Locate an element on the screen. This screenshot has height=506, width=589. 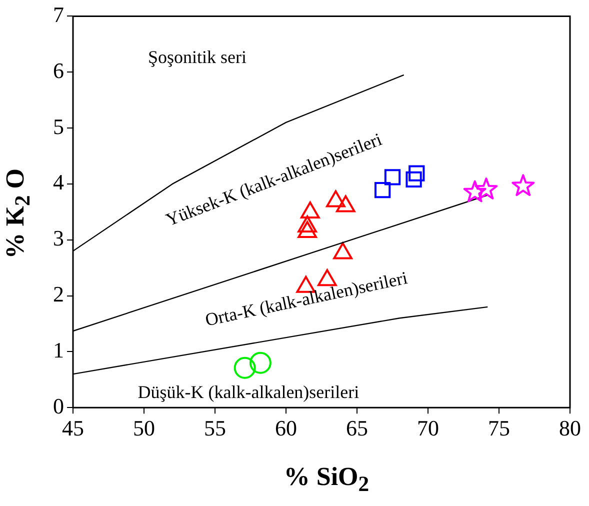
y-tick-label: 4 is located at coordinates (58, 182).